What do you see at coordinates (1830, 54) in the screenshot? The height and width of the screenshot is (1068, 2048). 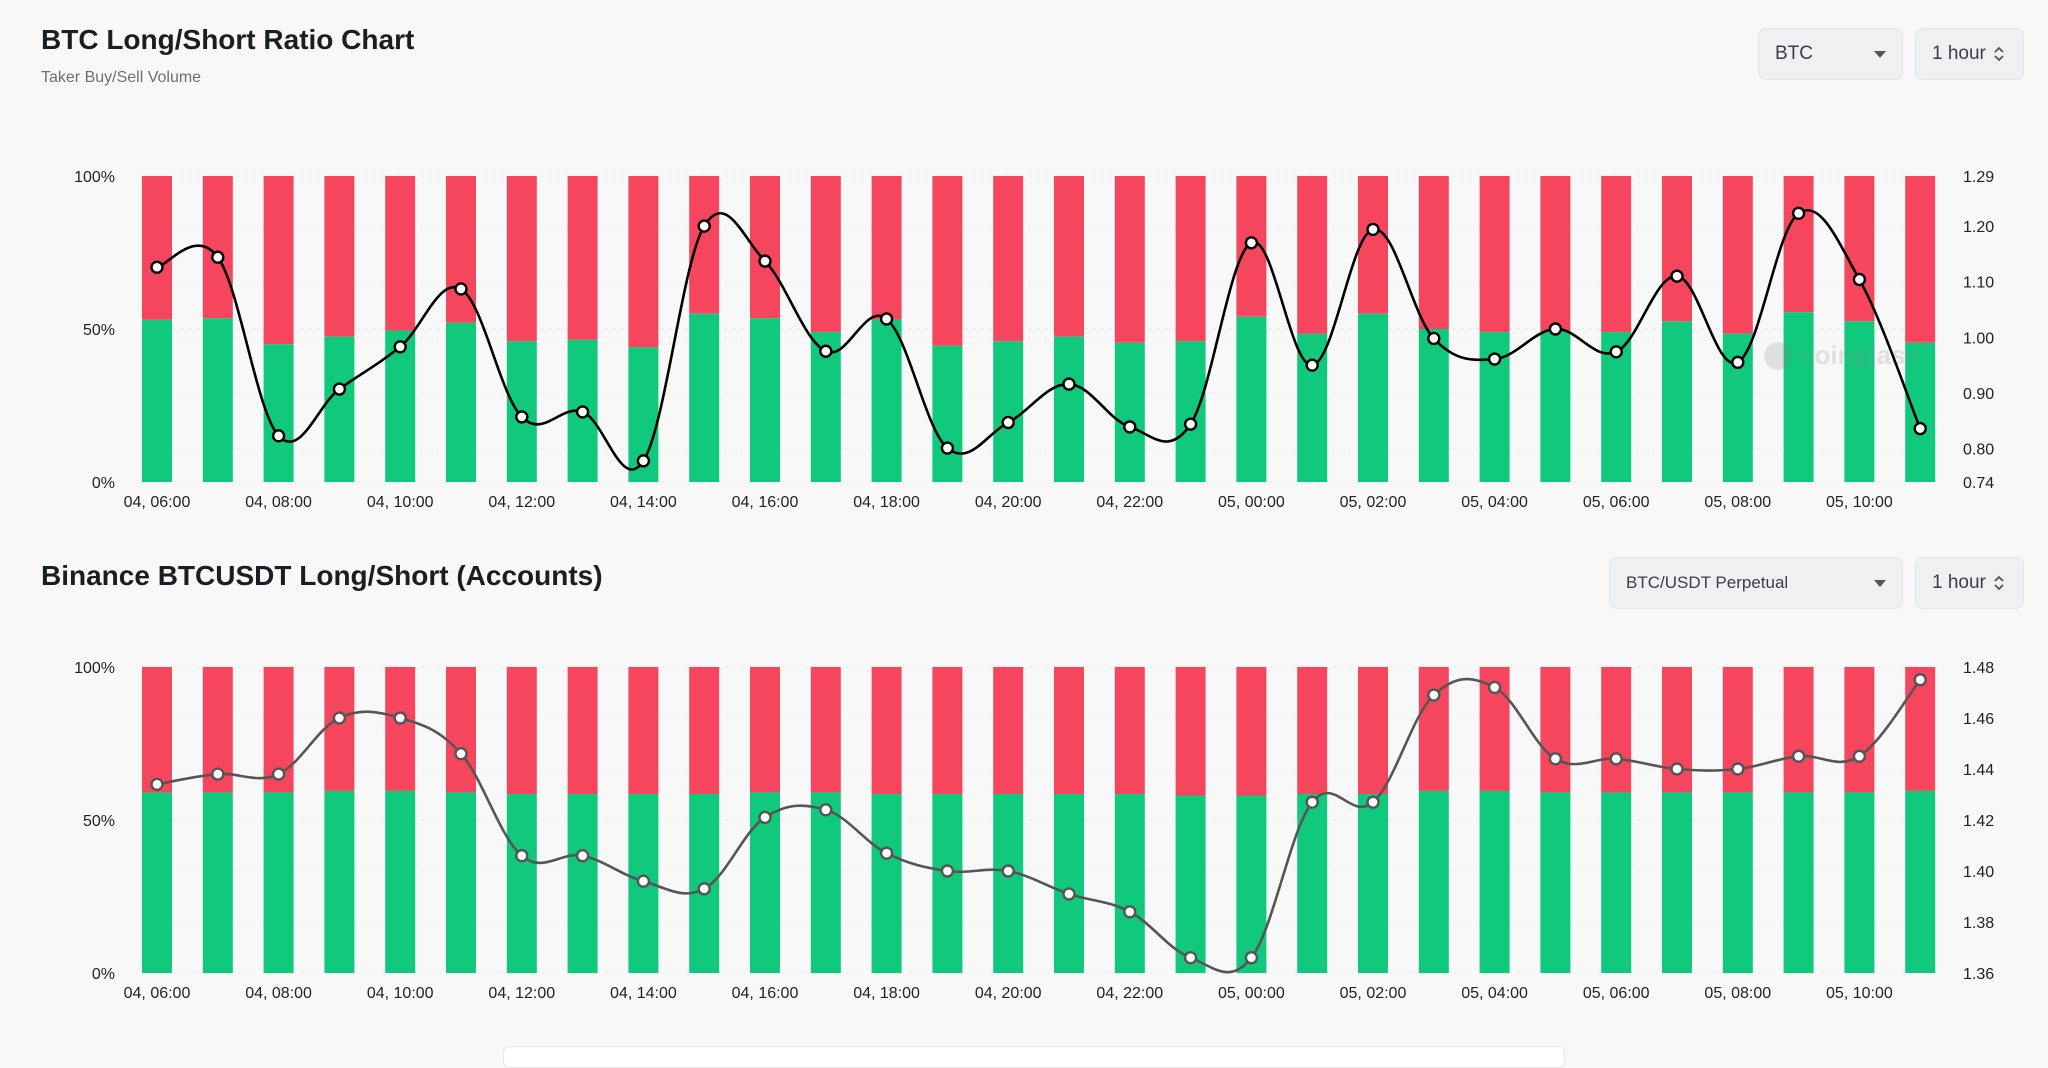 I see `coin-select: BTC` at bounding box center [1830, 54].